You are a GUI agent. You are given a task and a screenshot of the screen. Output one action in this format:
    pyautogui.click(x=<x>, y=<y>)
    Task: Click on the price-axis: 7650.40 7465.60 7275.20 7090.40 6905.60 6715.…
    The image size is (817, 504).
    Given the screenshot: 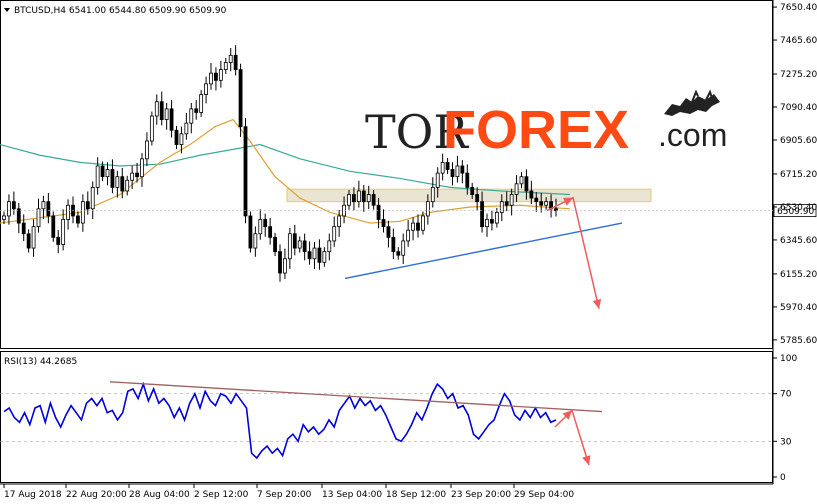 What is the action you would take?
    pyautogui.click(x=795, y=174)
    